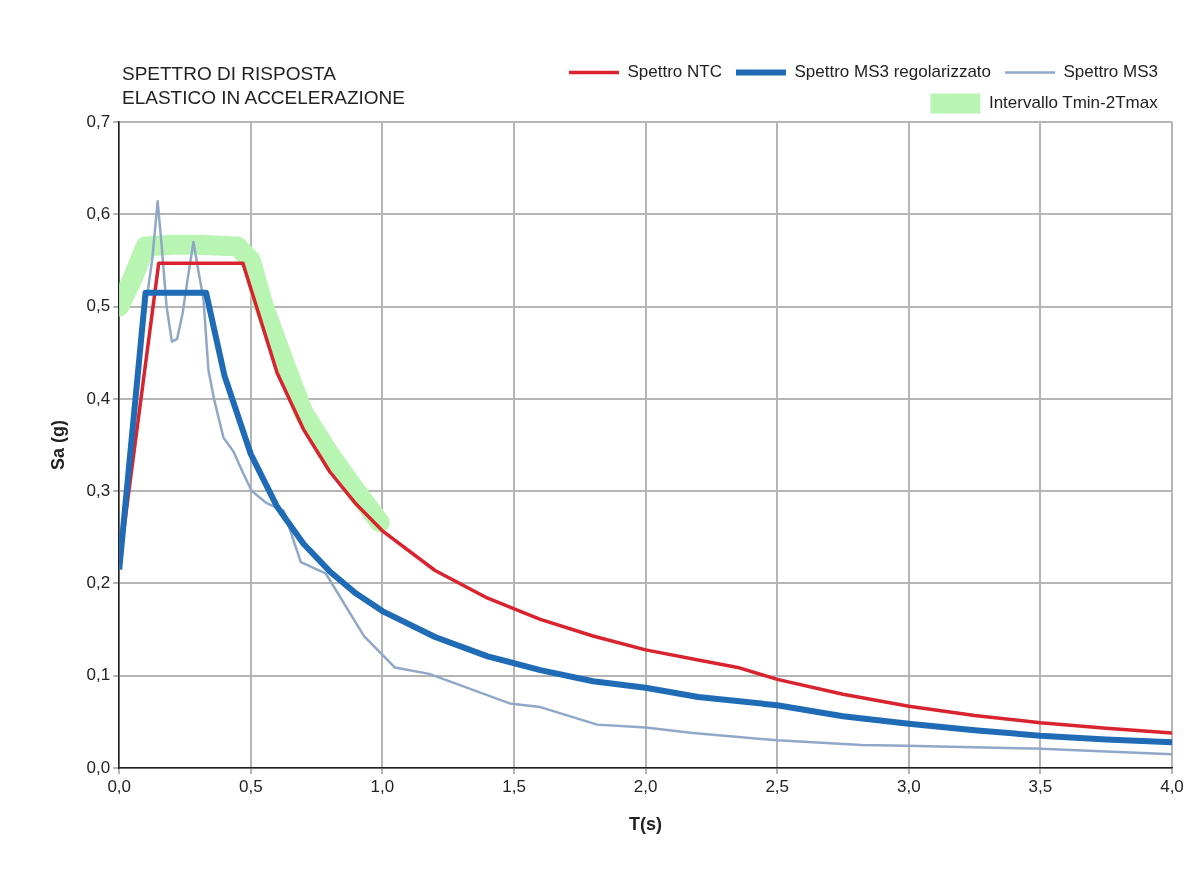 The height and width of the screenshot is (884, 1198). What do you see at coordinates (119, 786) in the screenshot?
I see `x-tick-label: 0,0` at bounding box center [119, 786].